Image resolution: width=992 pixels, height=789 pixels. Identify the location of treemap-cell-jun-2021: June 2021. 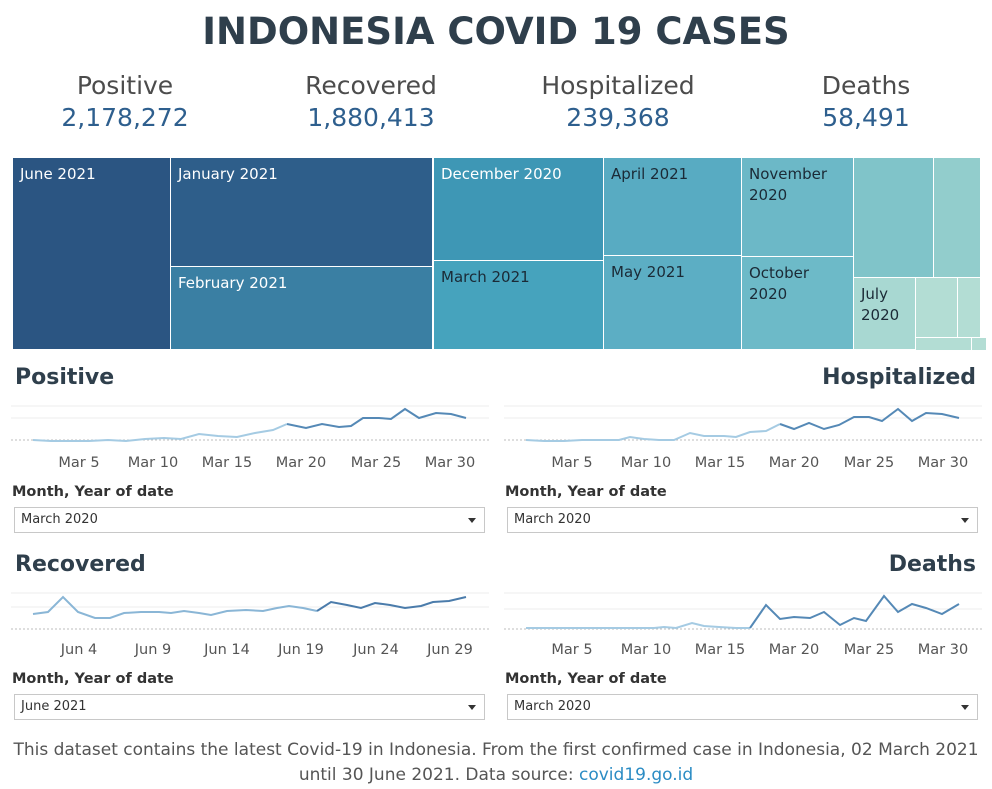
(91, 253).